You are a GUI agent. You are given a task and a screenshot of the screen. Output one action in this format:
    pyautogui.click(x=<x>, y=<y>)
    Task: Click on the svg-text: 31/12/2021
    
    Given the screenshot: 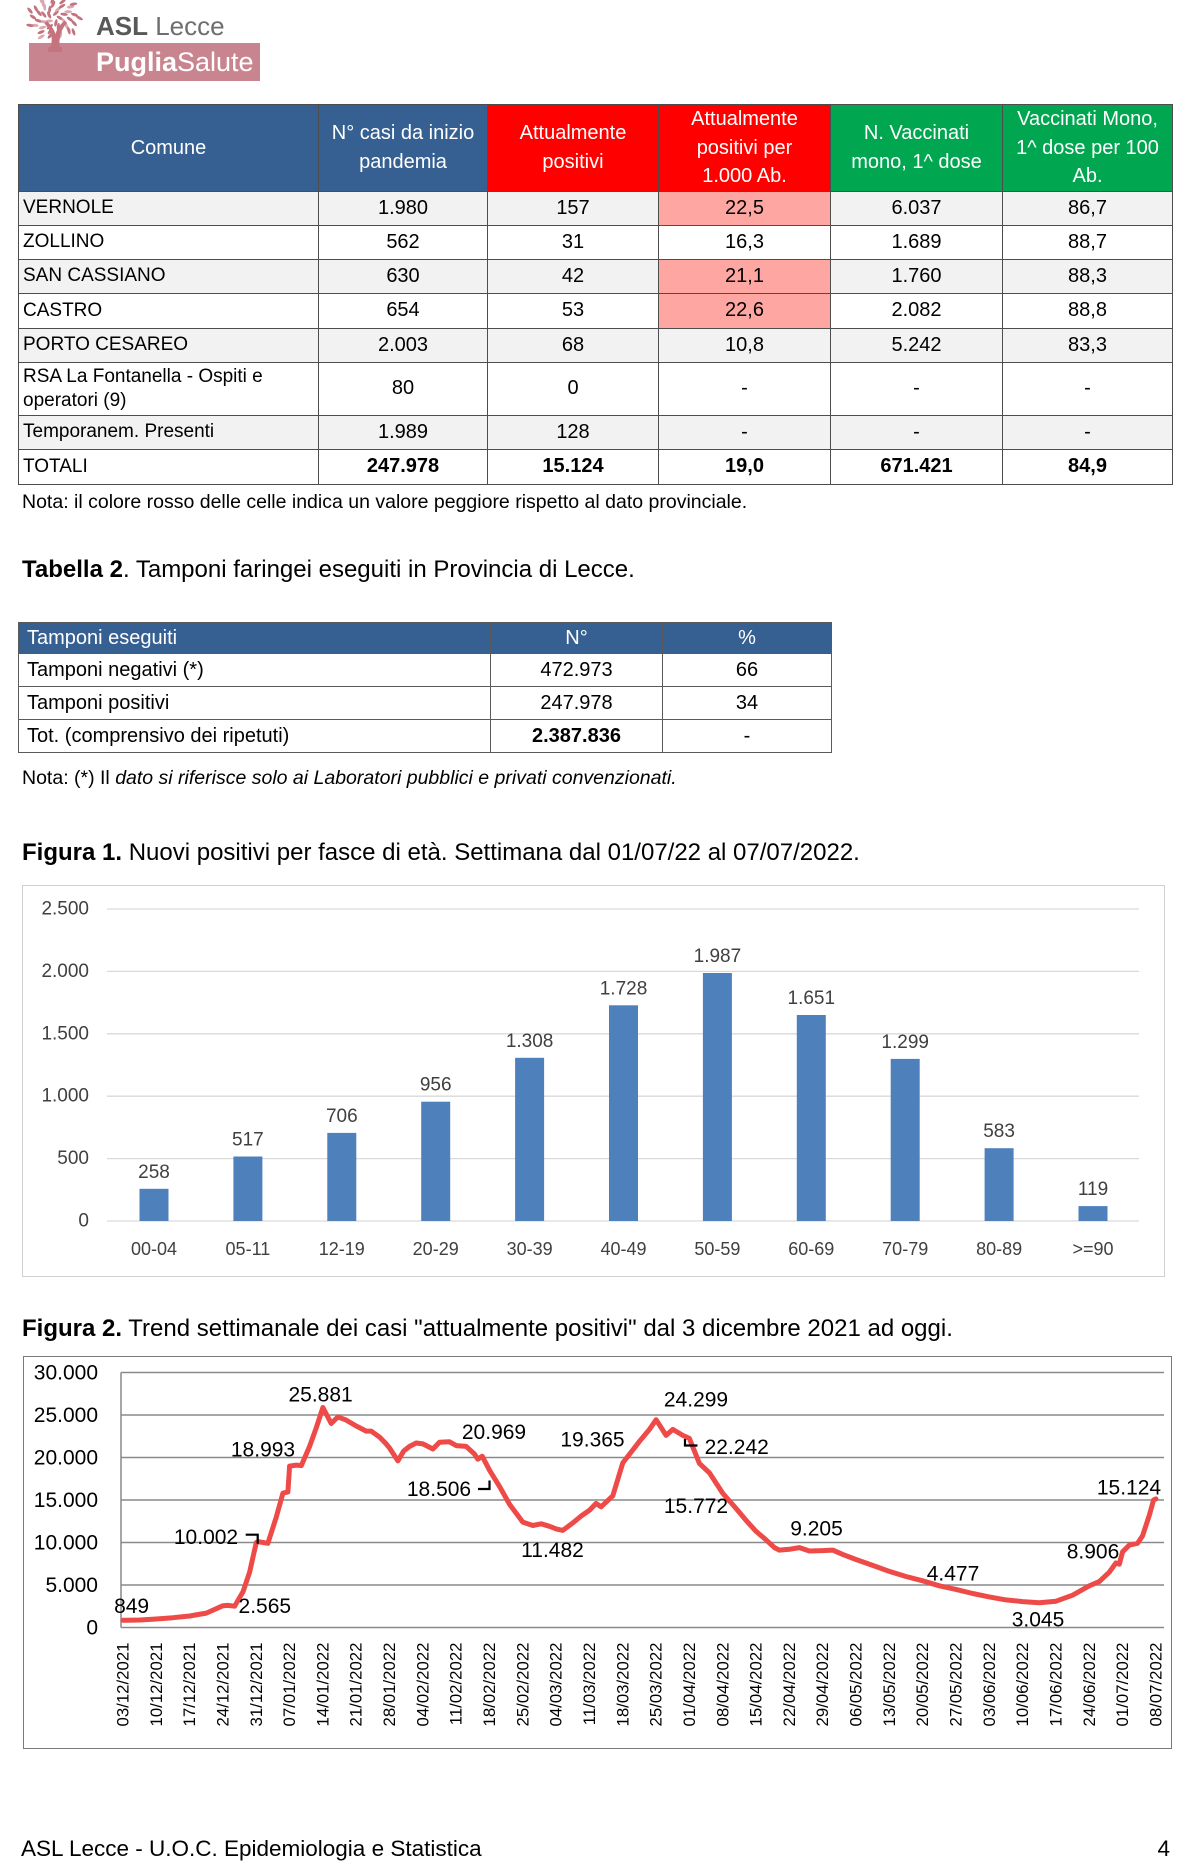 What is the action you would take?
    pyautogui.click(x=256, y=1685)
    